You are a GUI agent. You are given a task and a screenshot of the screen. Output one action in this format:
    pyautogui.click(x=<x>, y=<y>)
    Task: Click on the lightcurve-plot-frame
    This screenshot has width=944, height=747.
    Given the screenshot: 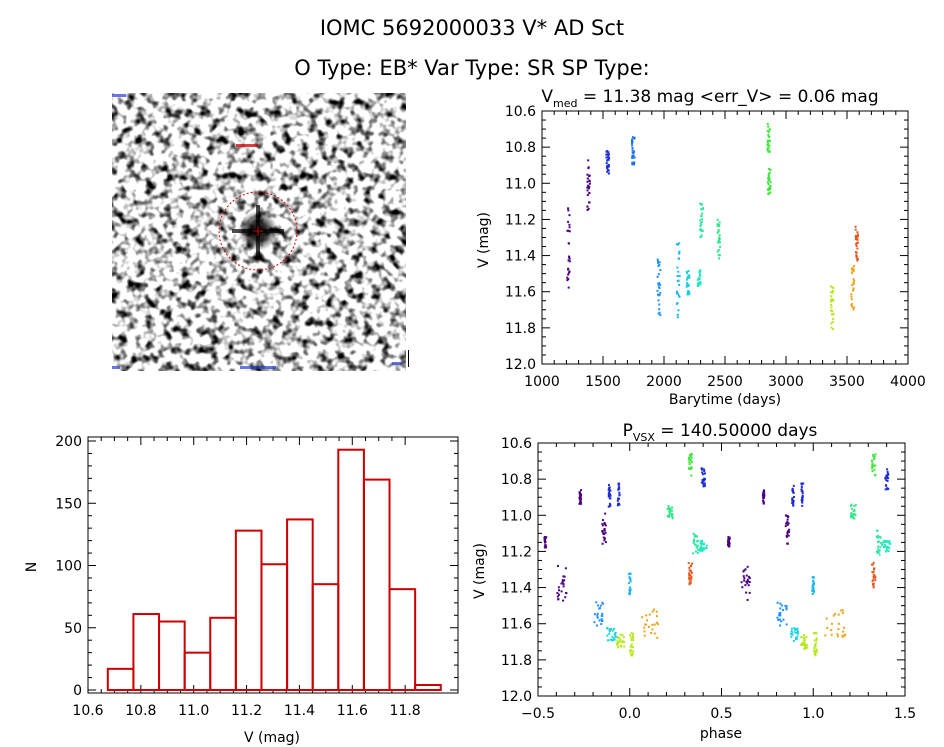 What is the action you would take?
    pyautogui.click(x=725, y=237)
    